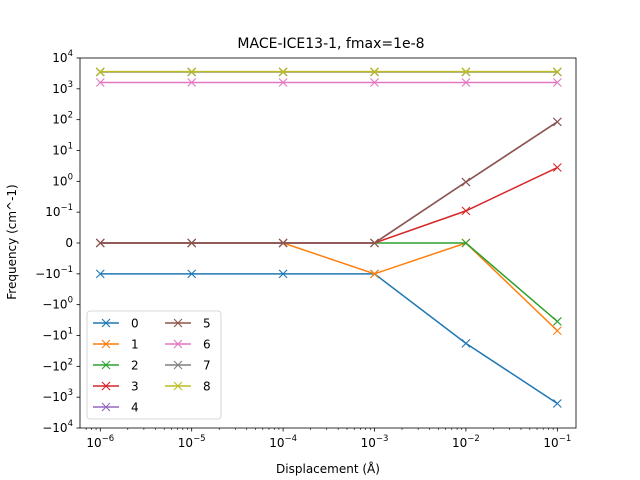 The height and width of the screenshot is (480, 640). Describe the element at coordinates (100, 442) in the screenshot. I see `x-tick-label: 10⁻⁶` at that location.